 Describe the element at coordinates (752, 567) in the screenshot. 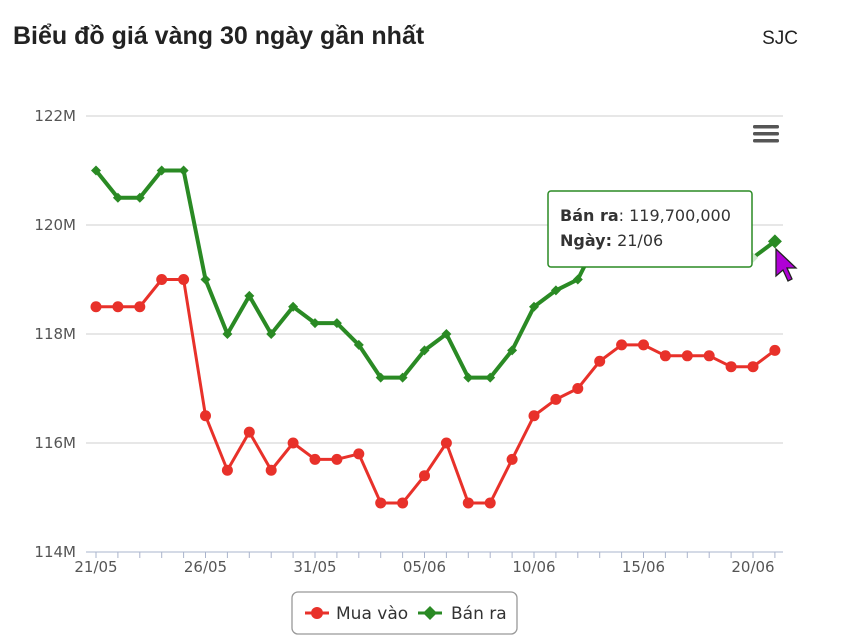

I see `x-tick-label: 20/06` at that location.